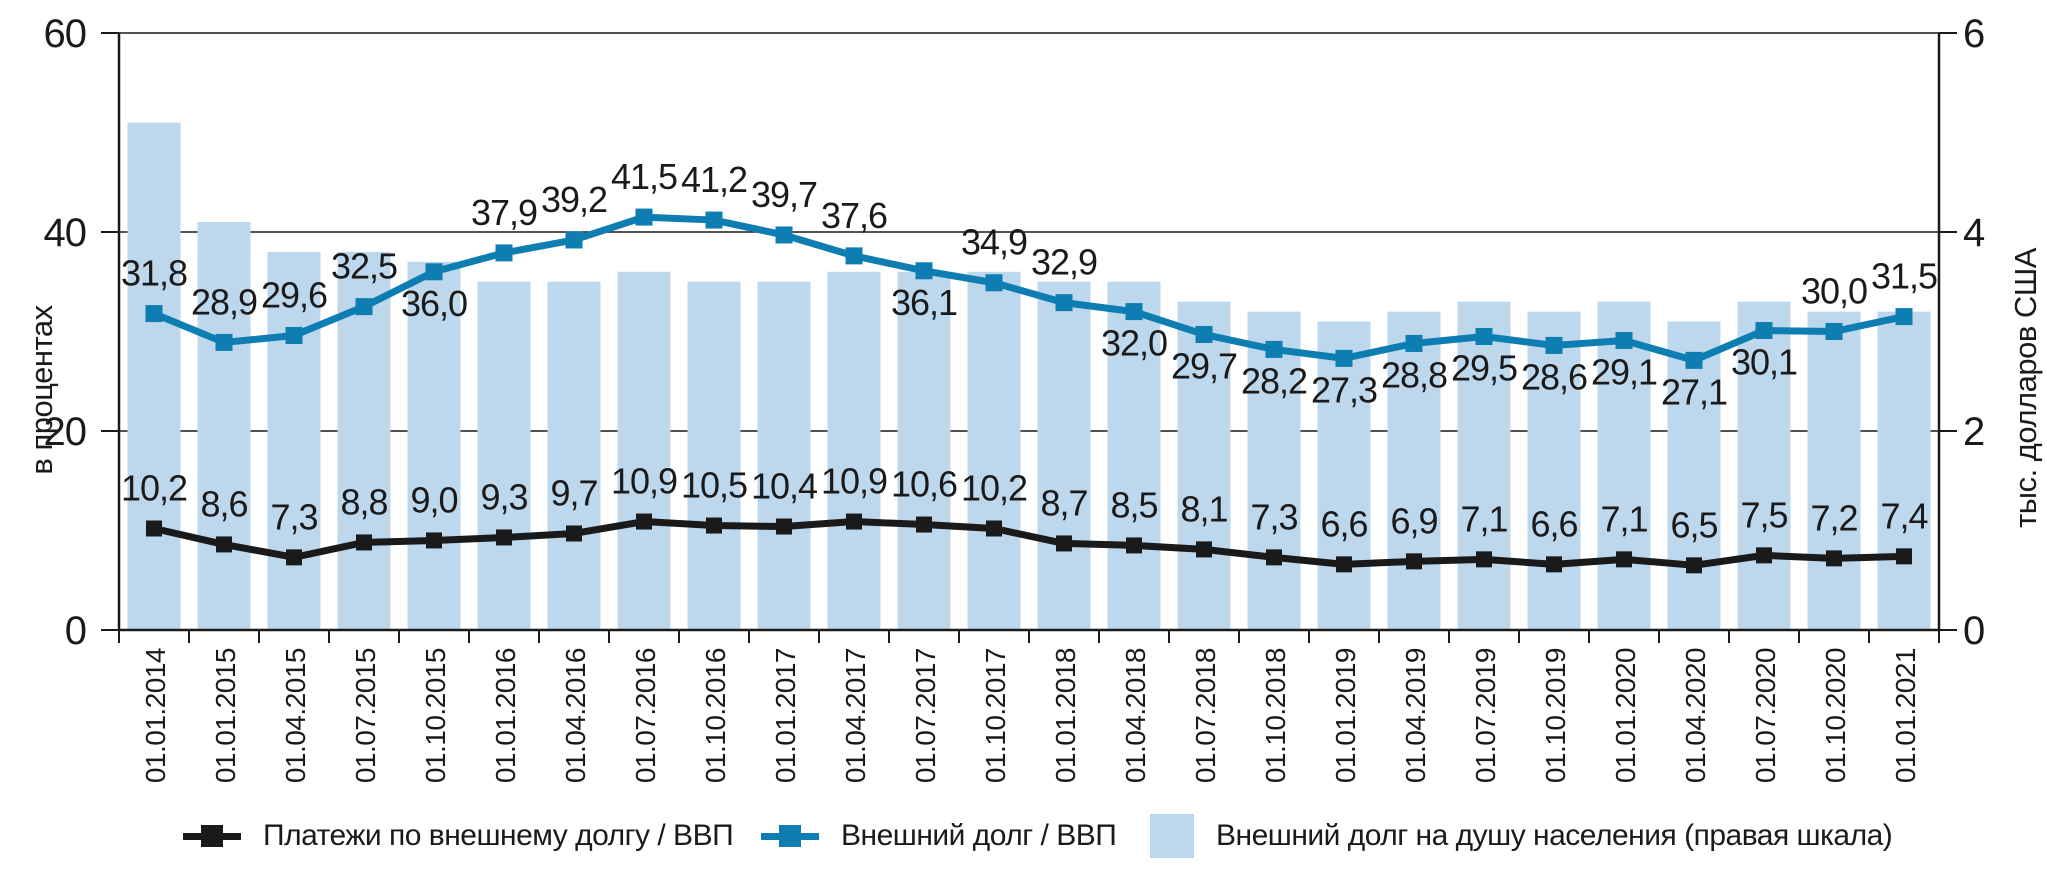  What do you see at coordinates (714, 485) in the screenshot?
I see `value-label: 10,5` at bounding box center [714, 485].